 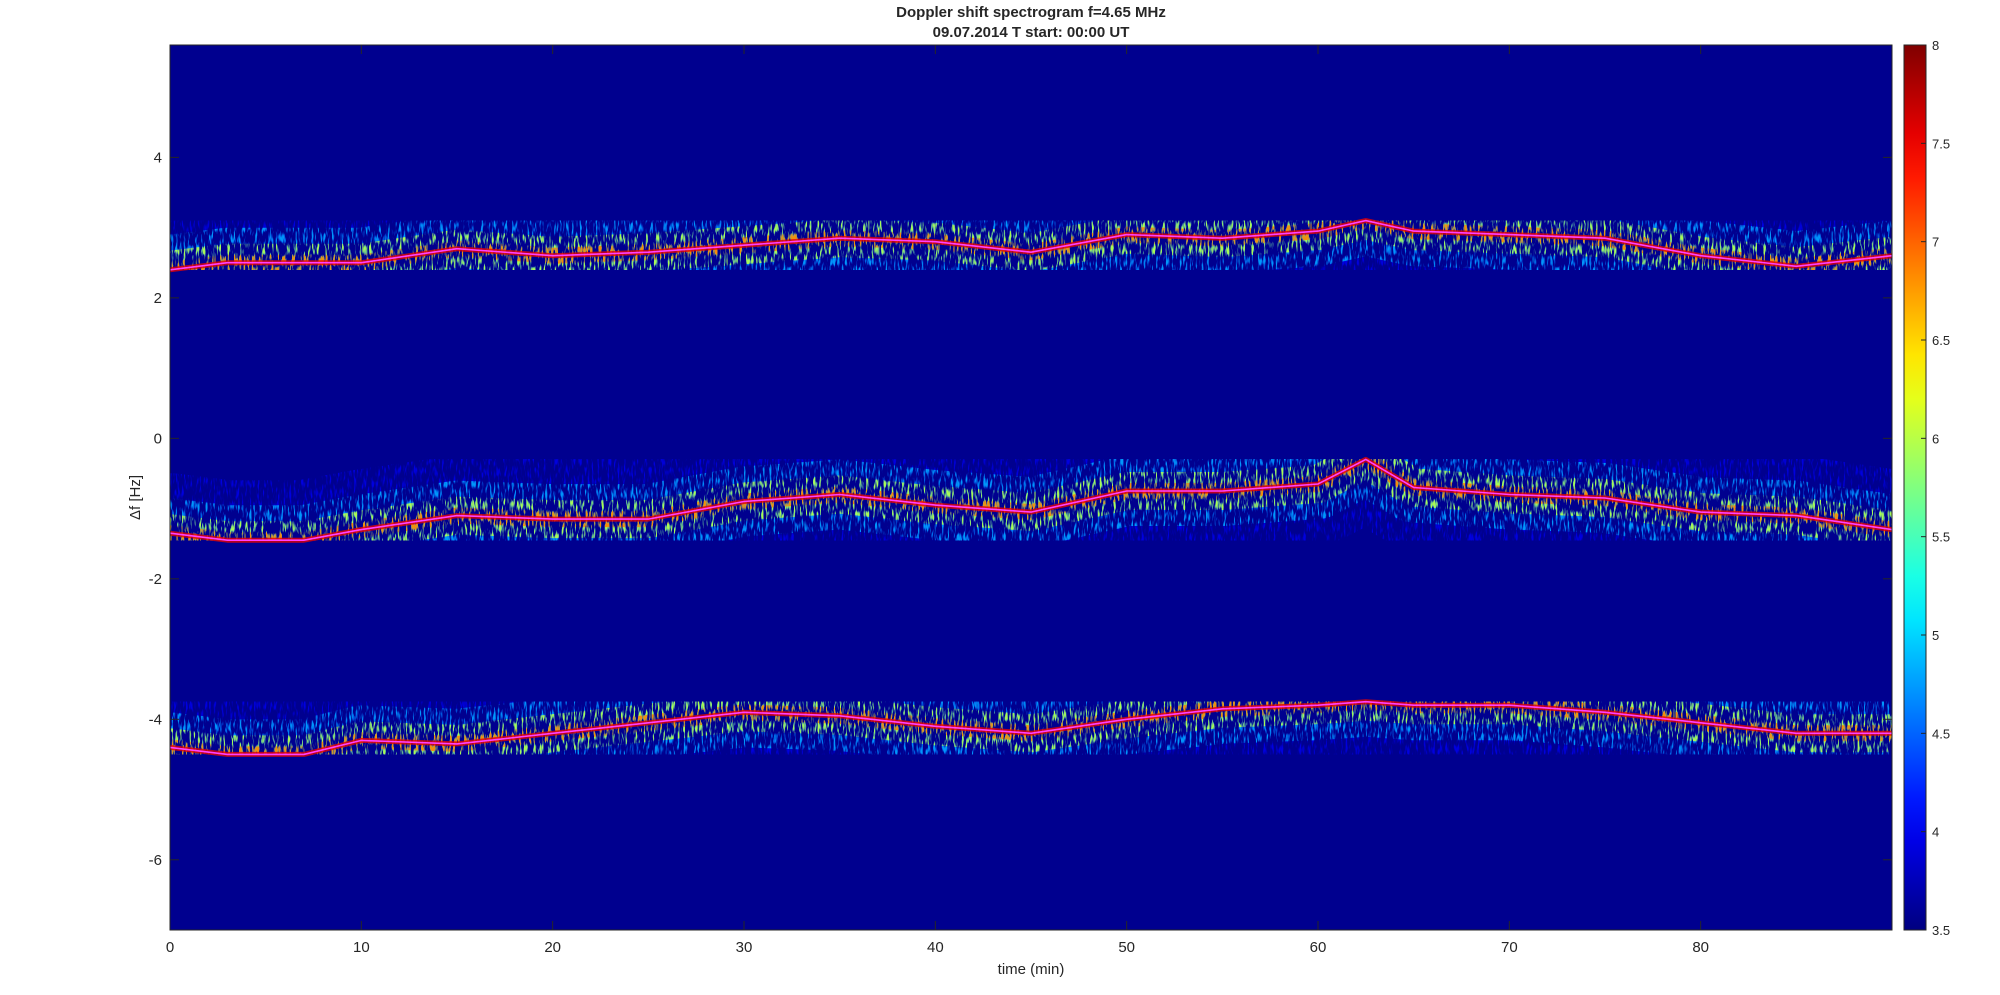 What do you see at coordinates (1941, 340) in the screenshot?
I see `colorbar-tick-label: 6.5` at bounding box center [1941, 340].